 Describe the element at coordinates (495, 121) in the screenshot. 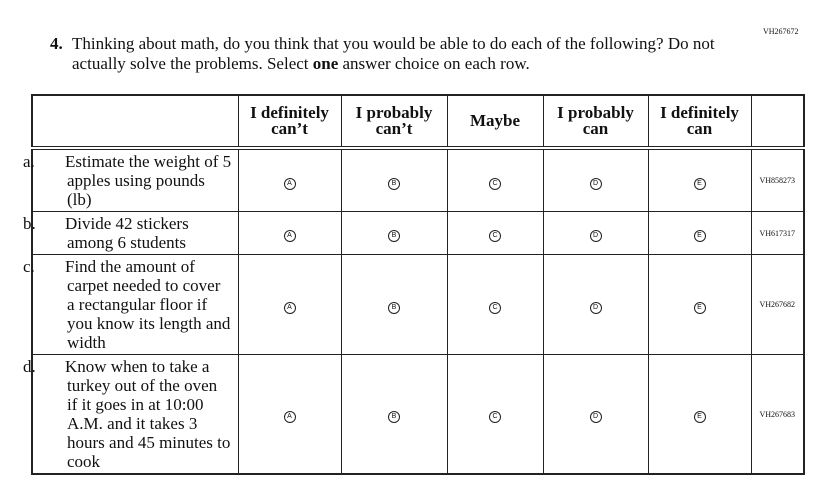

I see `column-header: Maybe` at that location.